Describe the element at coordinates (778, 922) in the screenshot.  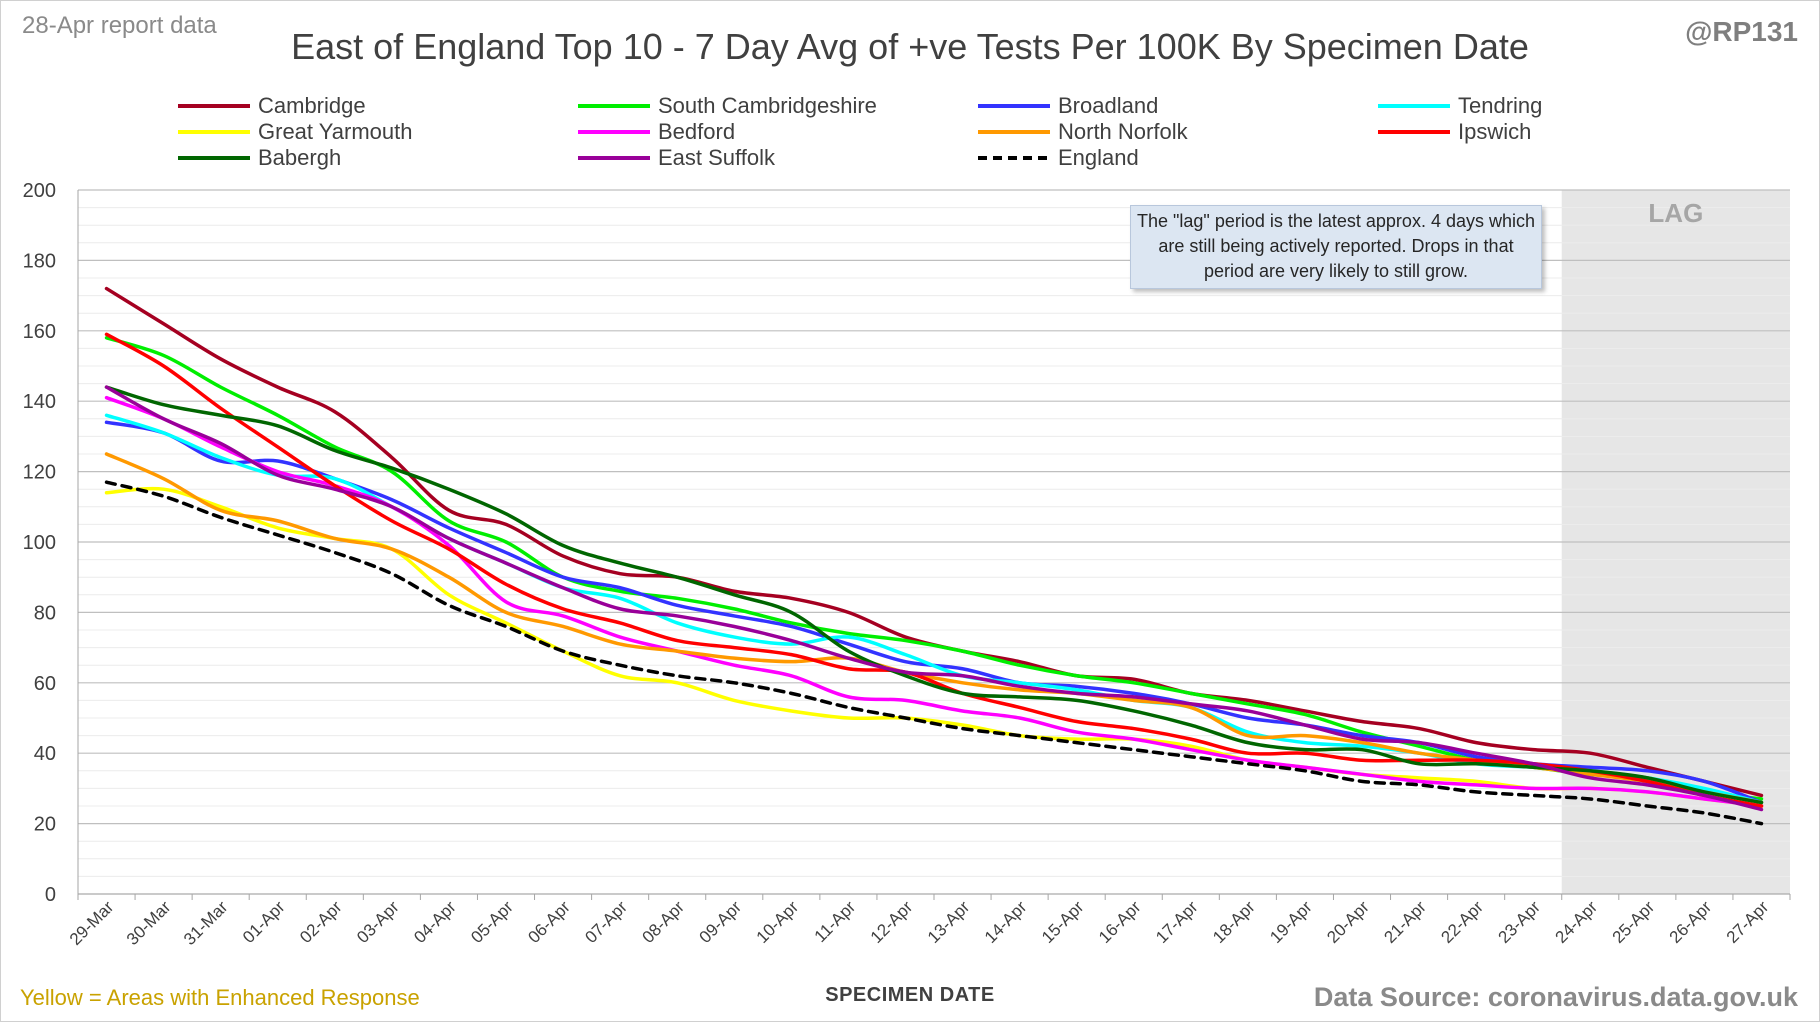
I see `x-tick-label: 10-Apr` at that location.